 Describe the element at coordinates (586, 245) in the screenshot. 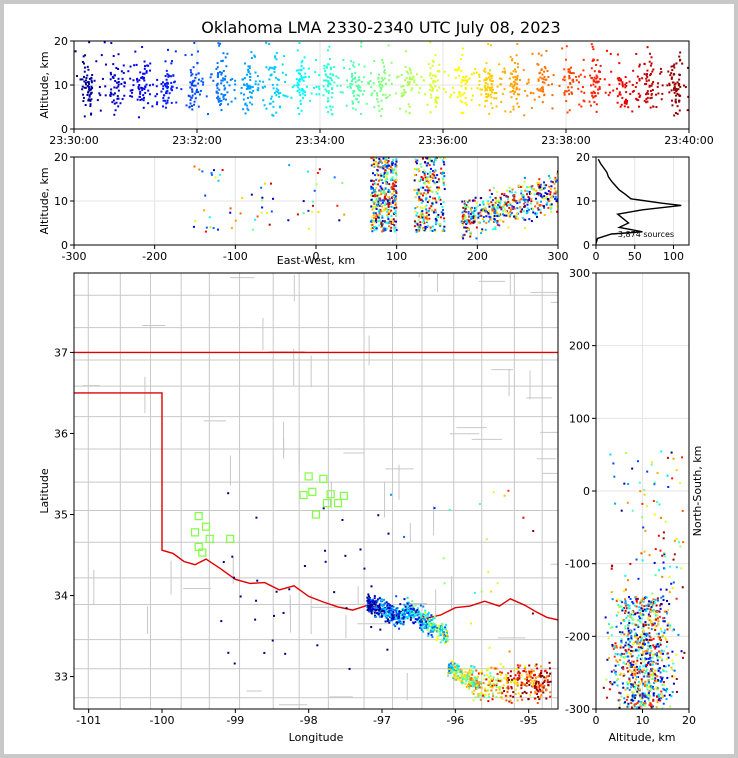

I see `panel-c-ytick-label: 0` at that location.